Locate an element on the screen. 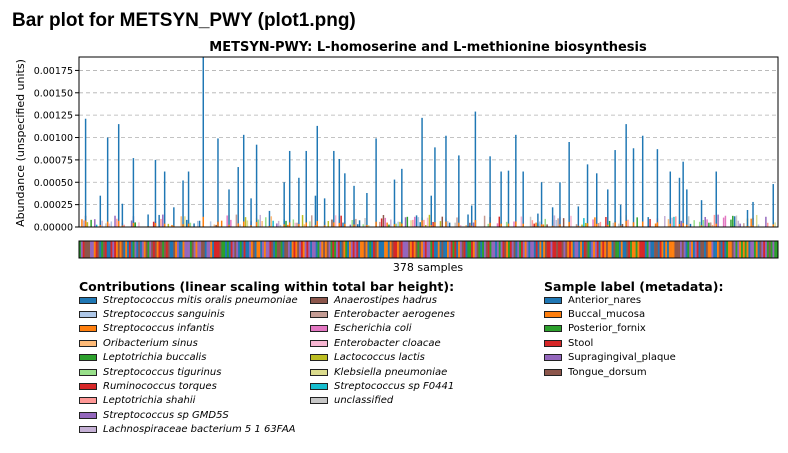 This screenshot has height=453, width=788. legend-label: Buccal_mucosa is located at coordinates (607, 315).